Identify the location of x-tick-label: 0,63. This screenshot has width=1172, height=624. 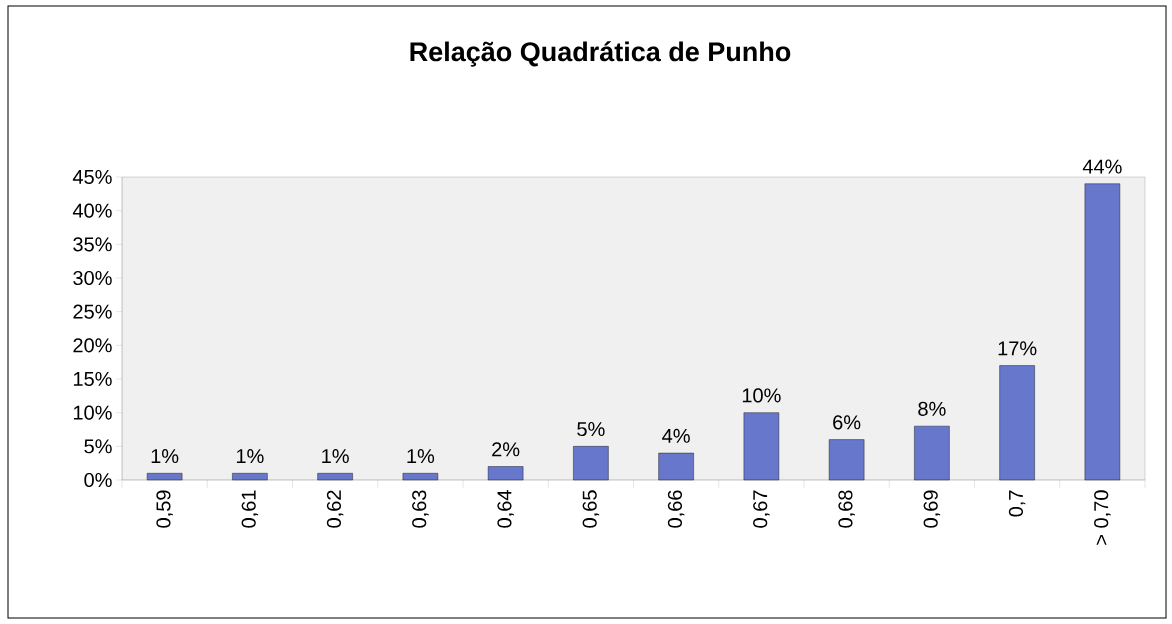
(420, 509).